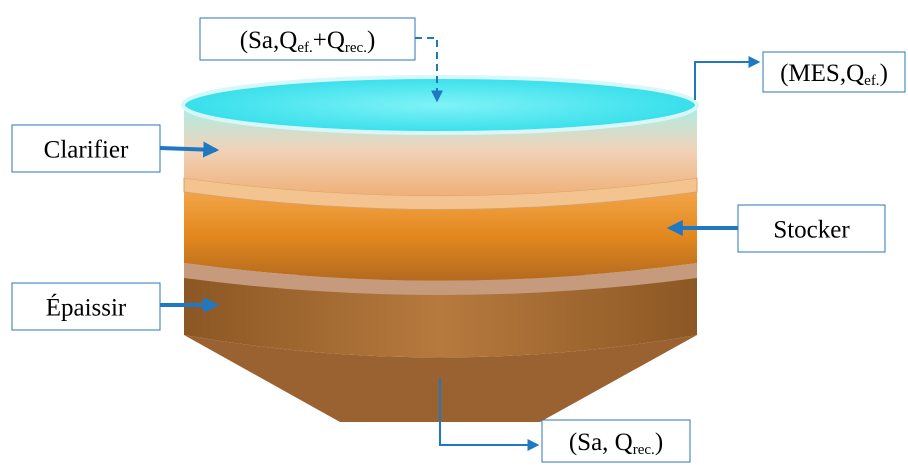  I want to click on thicken-layer, so click(440, 316).